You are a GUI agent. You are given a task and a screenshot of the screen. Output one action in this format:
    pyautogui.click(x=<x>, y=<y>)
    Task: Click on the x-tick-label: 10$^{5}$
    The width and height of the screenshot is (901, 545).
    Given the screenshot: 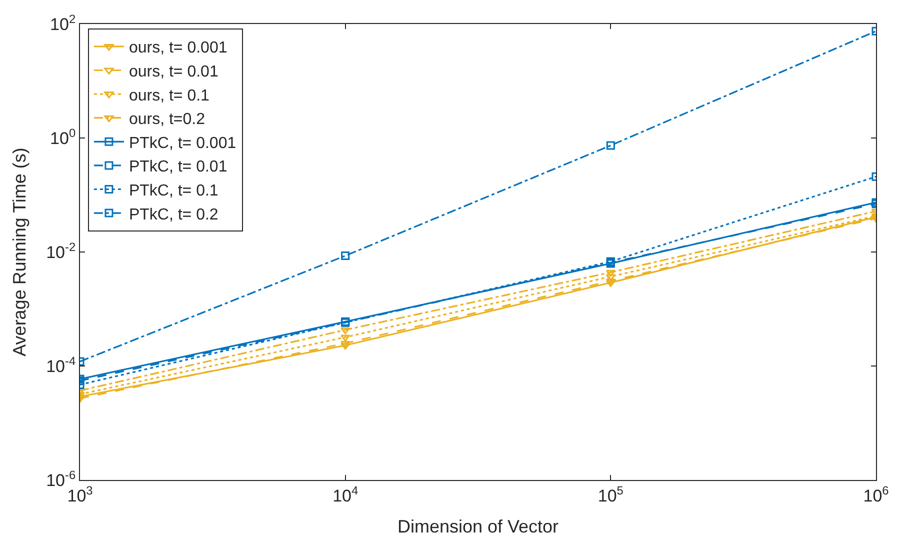 What is the action you would take?
    pyautogui.click(x=611, y=494)
    